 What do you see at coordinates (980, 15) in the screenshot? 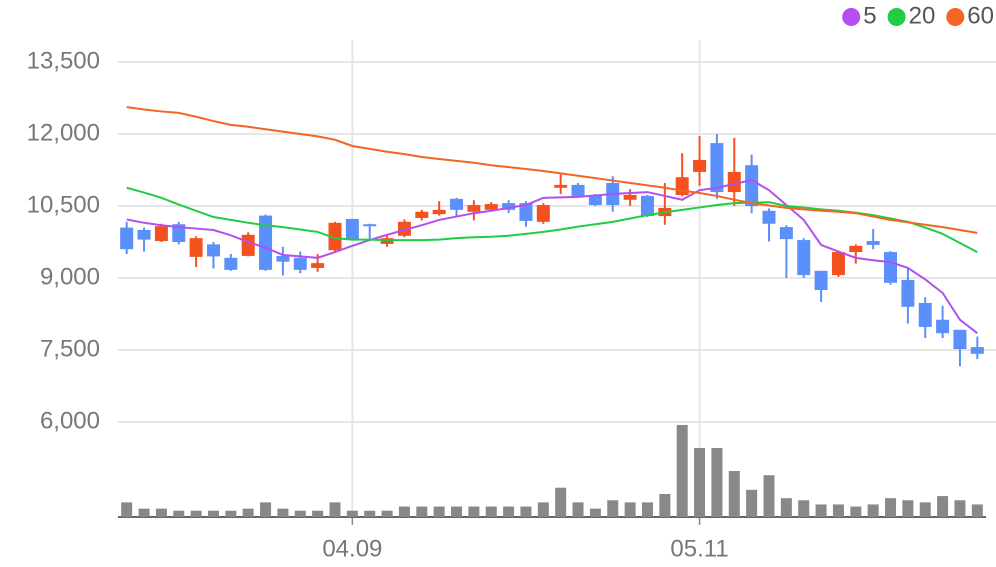
I see `legend-label: 60` at bounding box center [980, 15].